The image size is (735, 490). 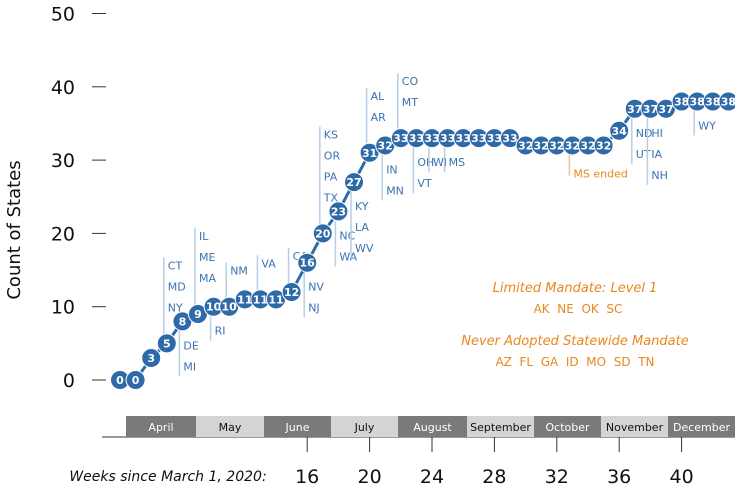 What do you see at coordinates (151, 358) in the screenshot?
I see `data-label: 3` at bounding box center [151, 358].